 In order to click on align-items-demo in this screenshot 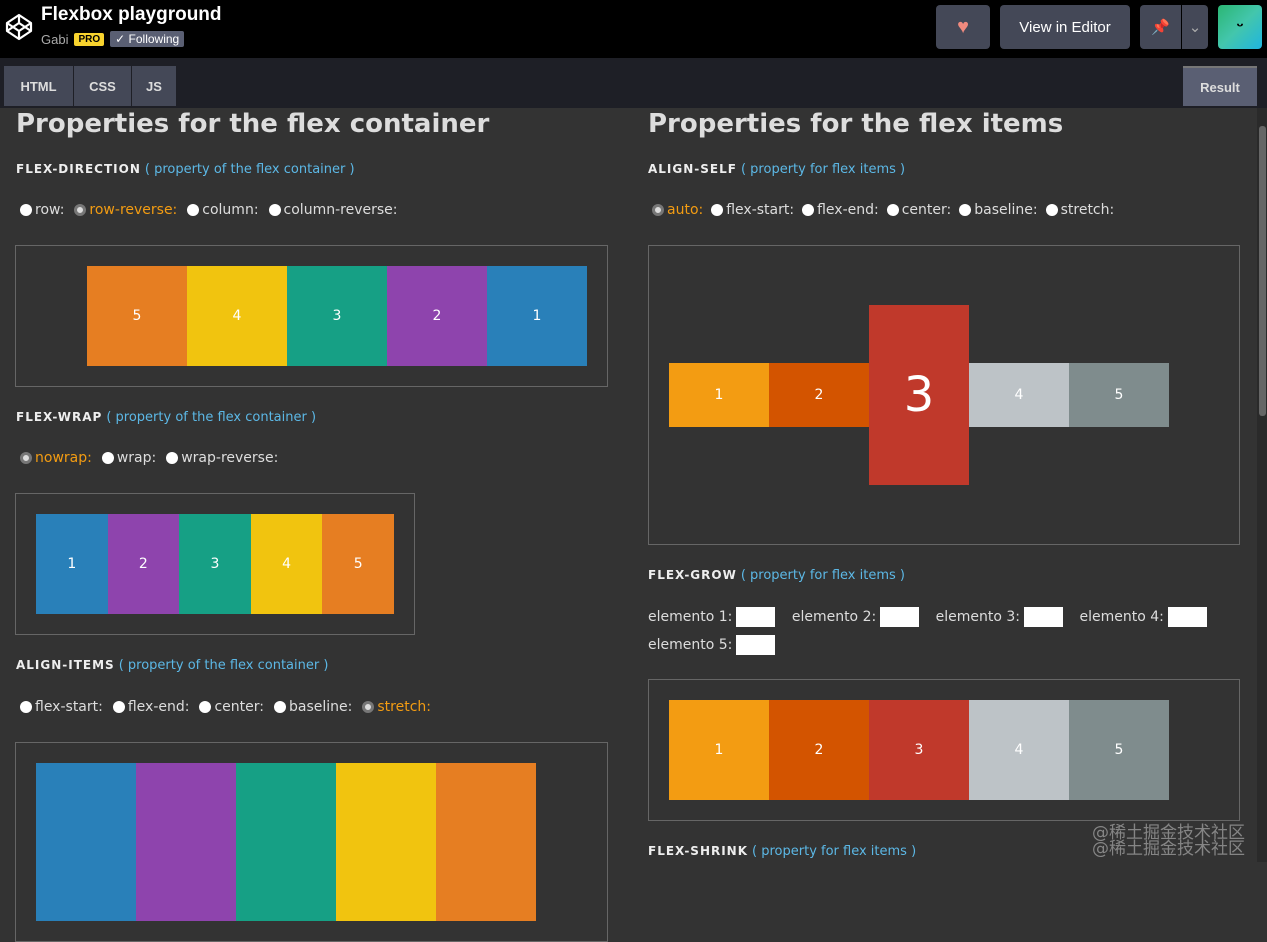, I will do `click(311, 842)`.